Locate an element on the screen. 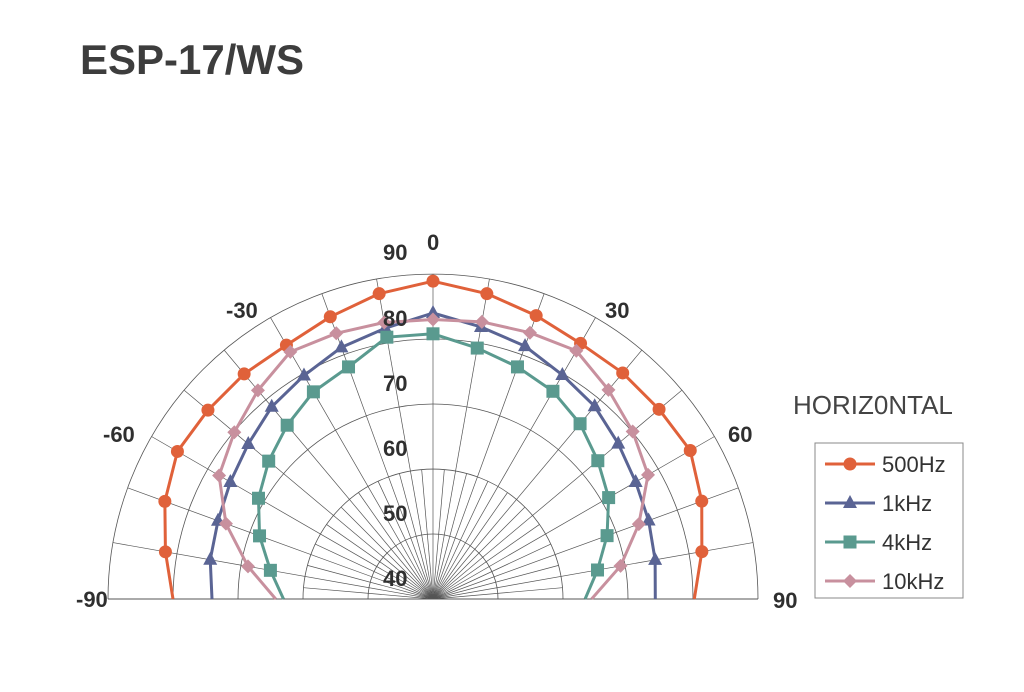  radial-tick-label: 50 is located at coordinates (395, 513).